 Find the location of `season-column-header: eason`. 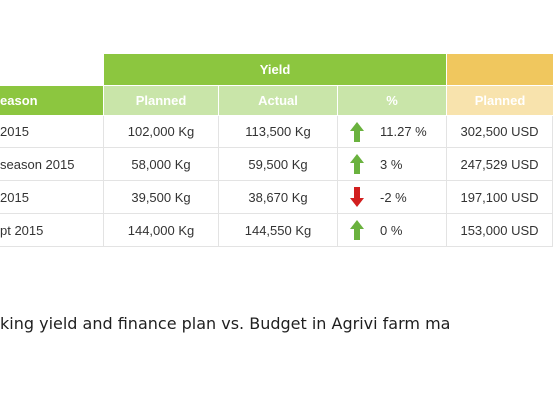

season-column-header: eason is located at coordinates (51, 100).